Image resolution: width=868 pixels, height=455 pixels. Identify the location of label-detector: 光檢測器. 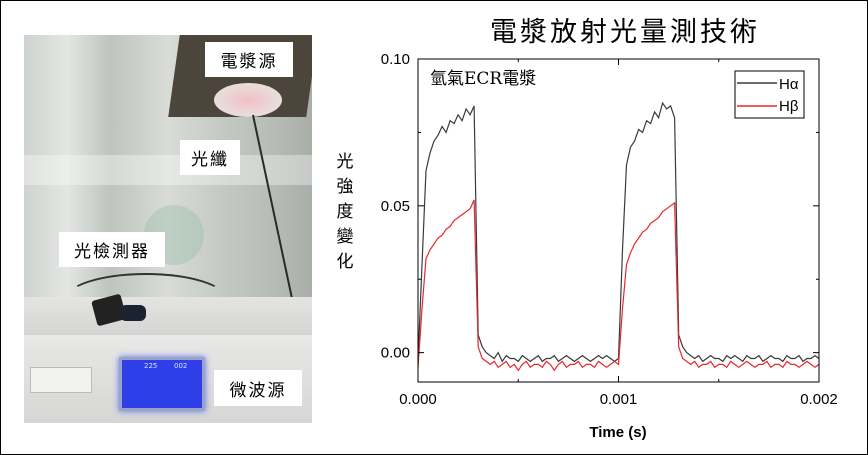
(112, 249).